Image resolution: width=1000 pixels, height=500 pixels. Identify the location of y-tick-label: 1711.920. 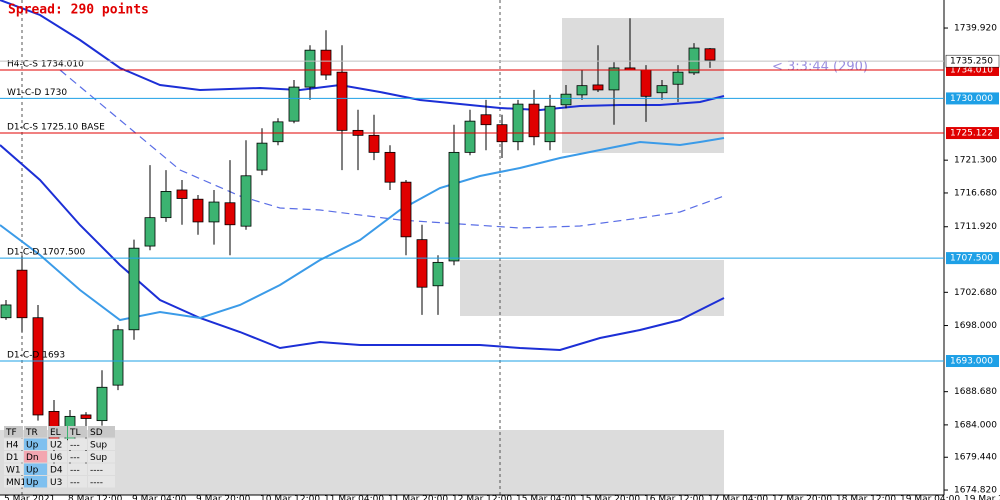
(975, 227).